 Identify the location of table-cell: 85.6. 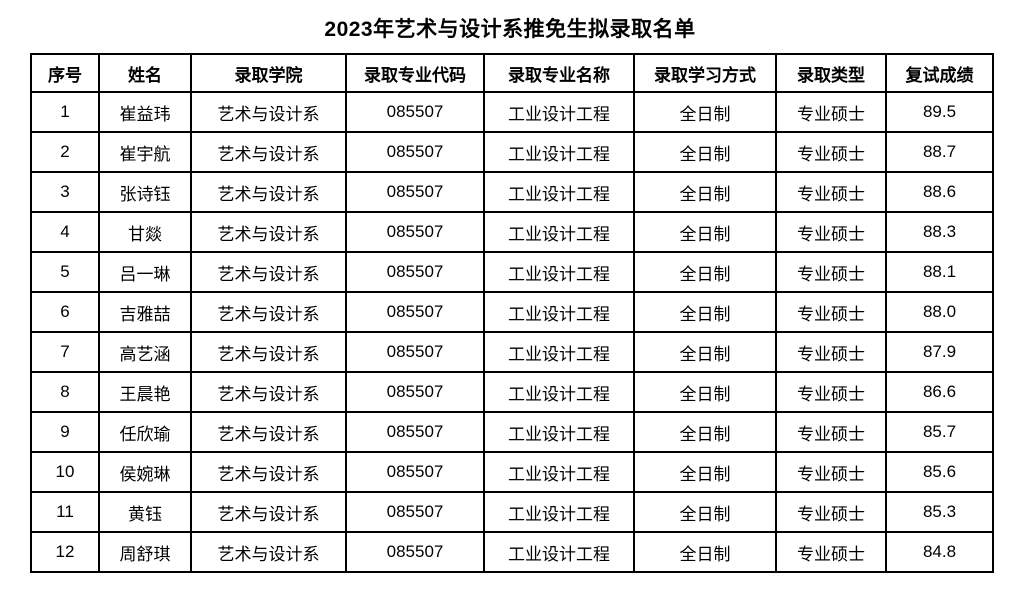
(939, 472).